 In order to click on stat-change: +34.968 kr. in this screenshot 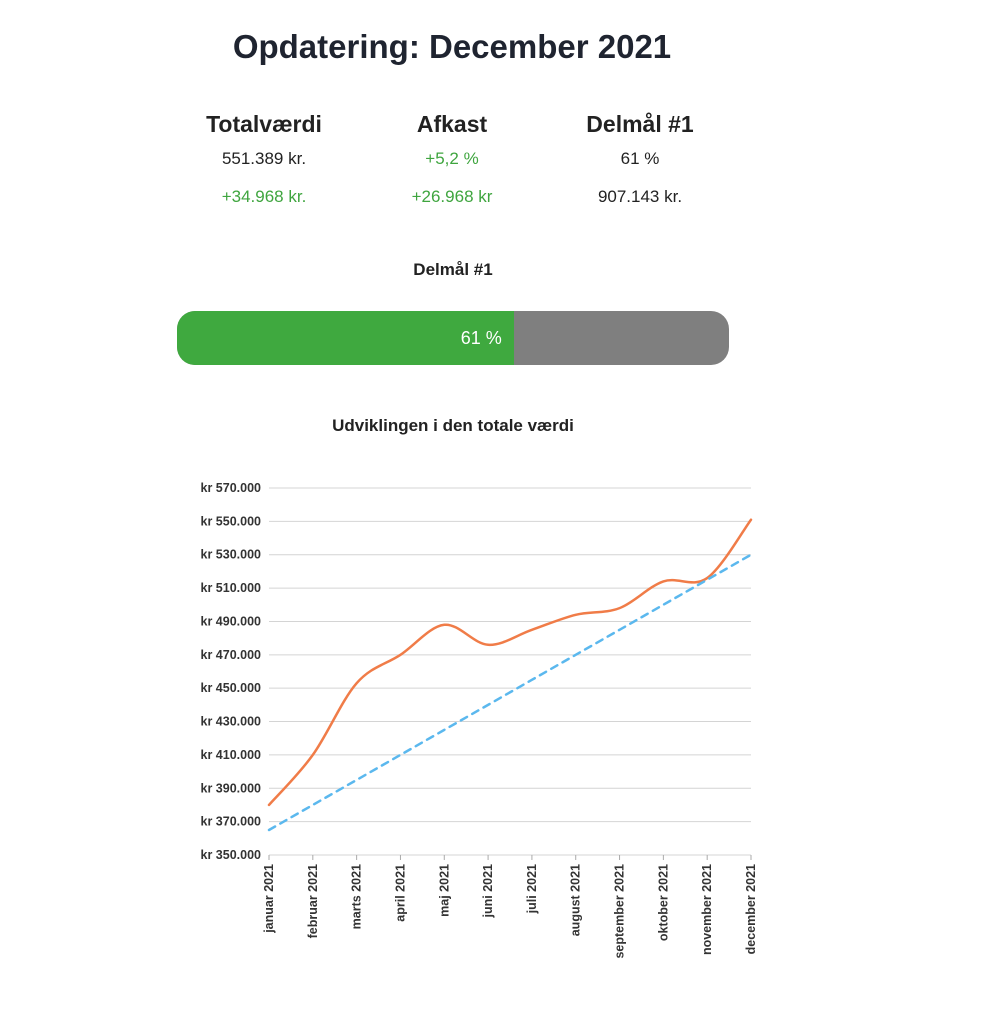, I will do `click(264, 196)`.